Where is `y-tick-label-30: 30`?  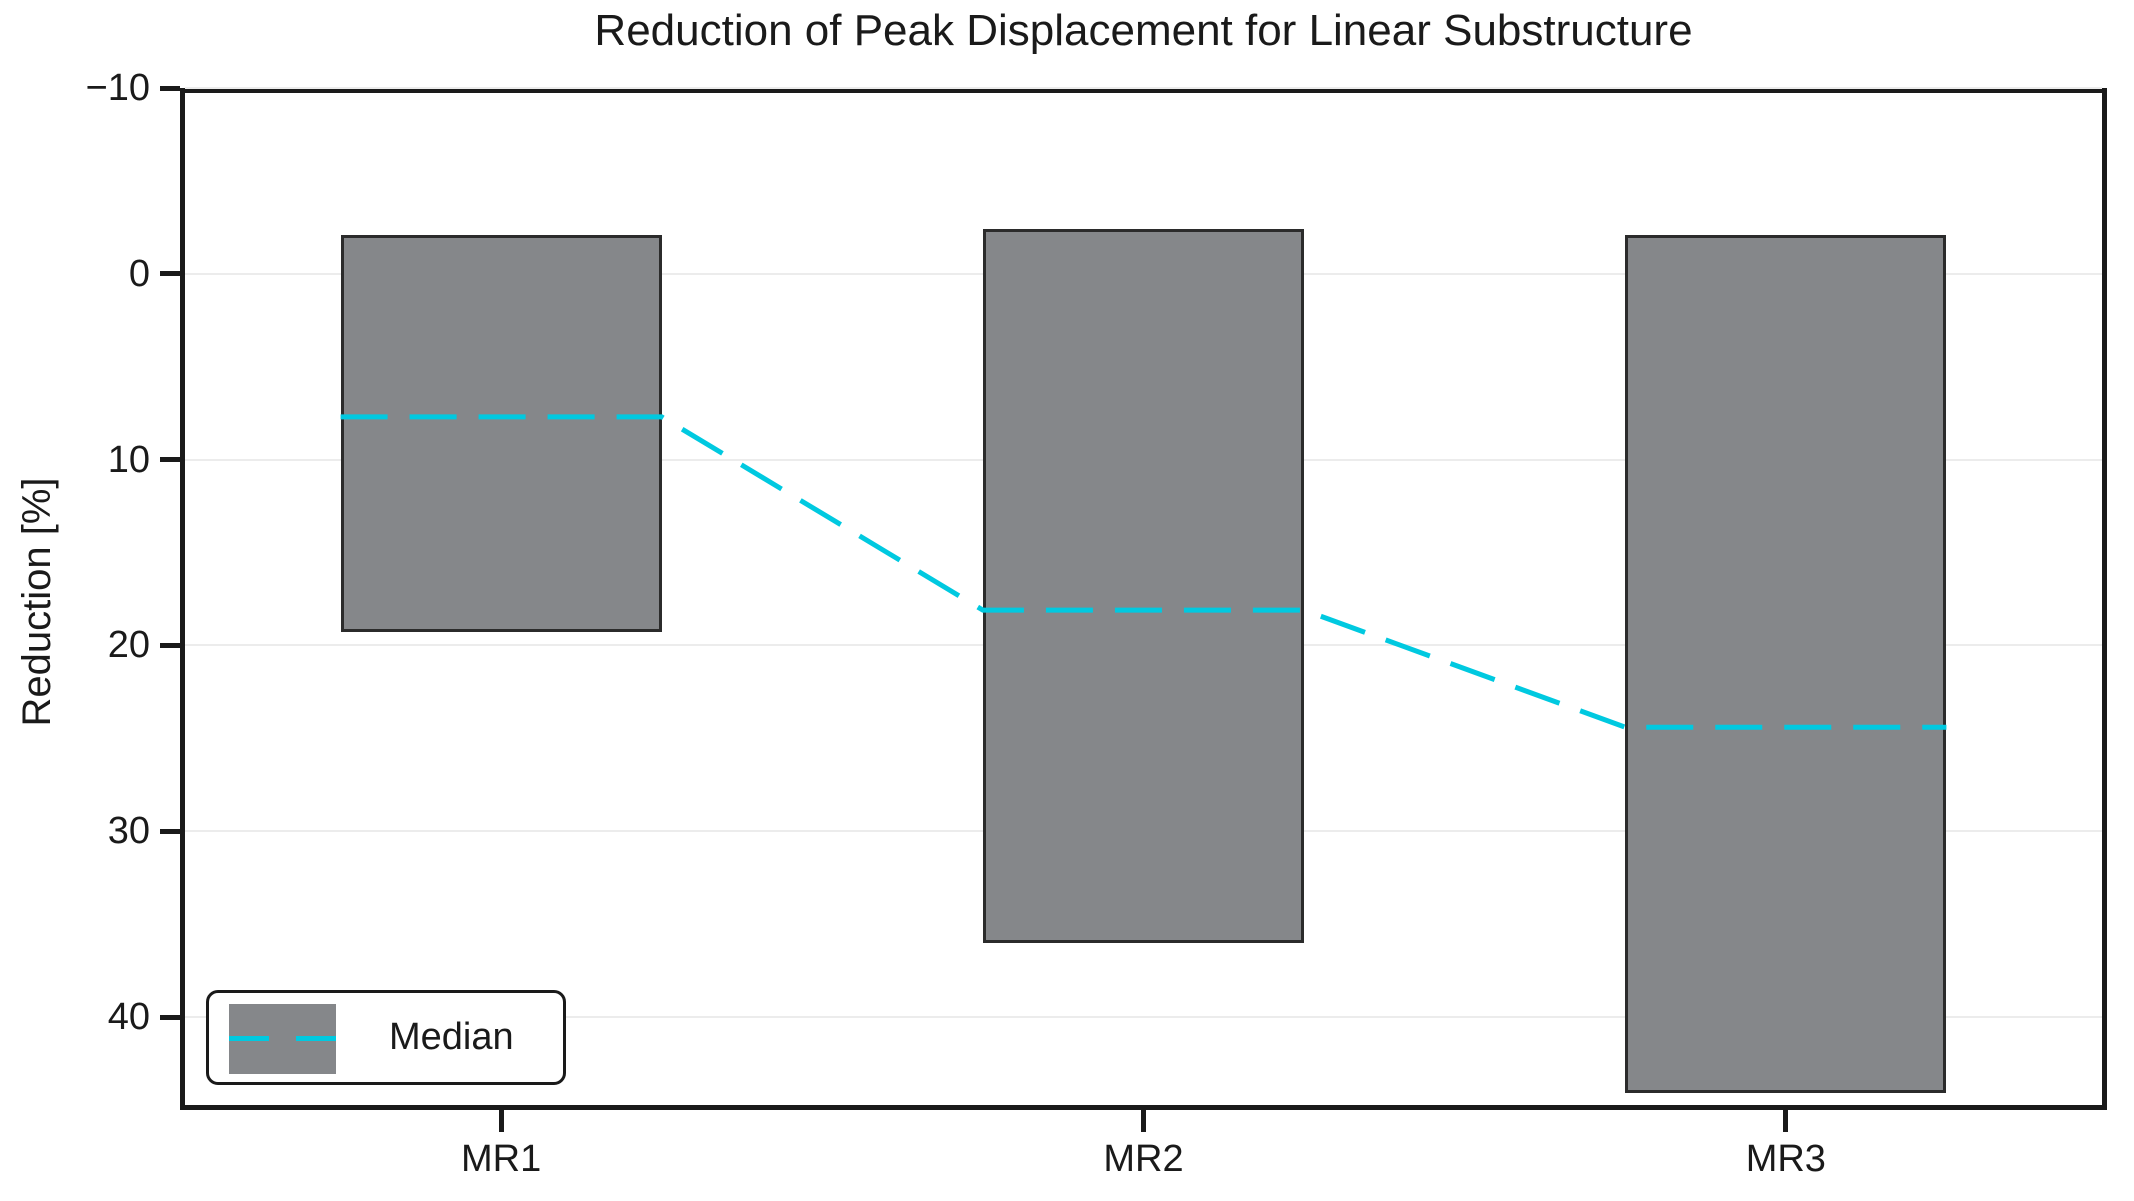 y-tick-label-30: 30 is located at coordinates (128, 831).